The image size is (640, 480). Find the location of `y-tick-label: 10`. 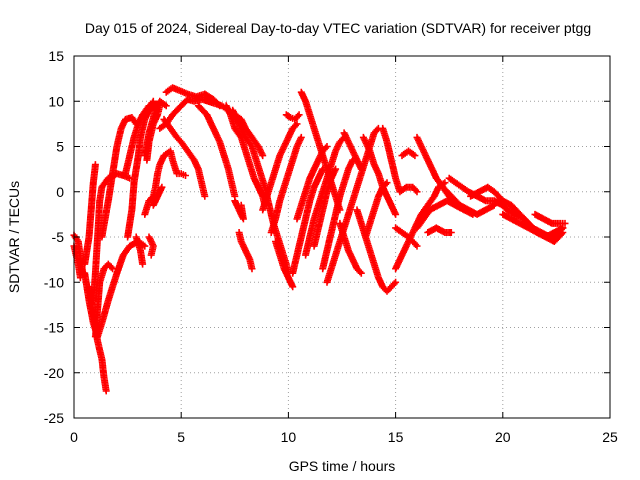

y-tick-label: 10 is located at coordinates (56, 101).